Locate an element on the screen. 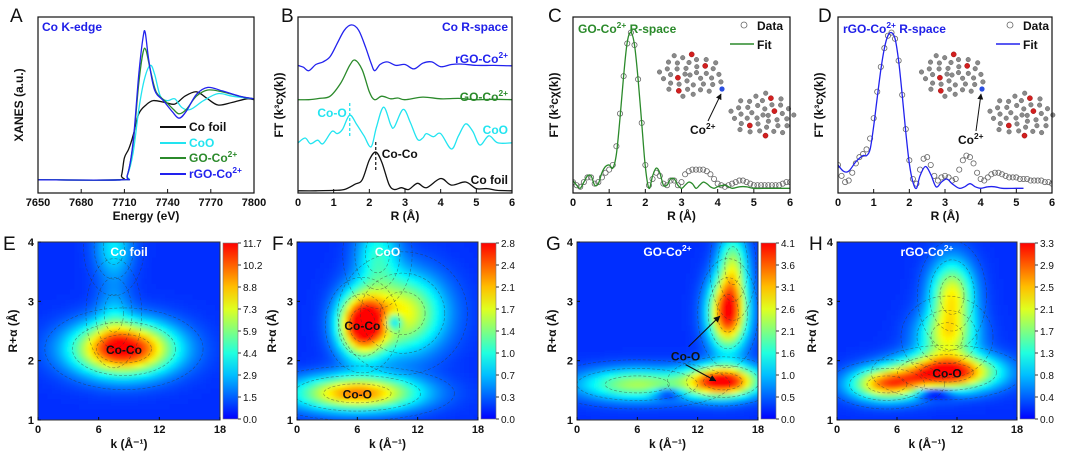 This screenshot has height=460, width=1080. map-title-text: Co foil is located at coordinates (128, 252).